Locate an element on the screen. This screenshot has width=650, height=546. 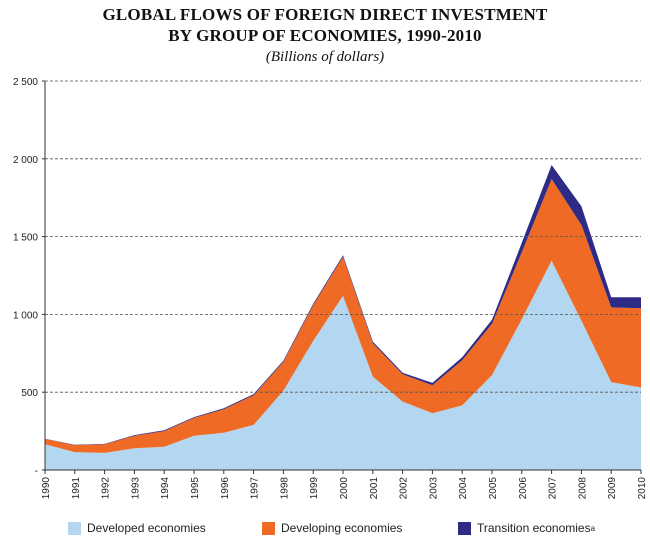
legend-label-transition: Transition economies is located at coordinates (534, 528).